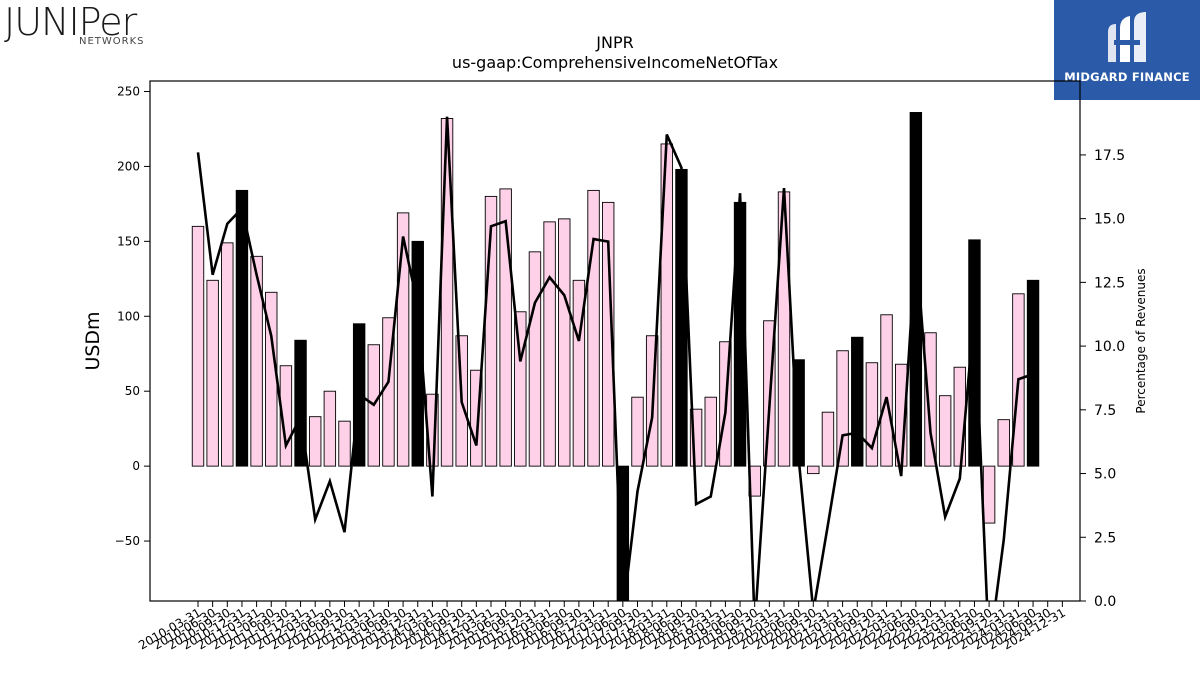 The width and height of the screenshot is (1200, 675). What do you see at coordinates (128, 316) in the screenshot?
I see `y-tick-label: 100` at bounding box center [128, 316].